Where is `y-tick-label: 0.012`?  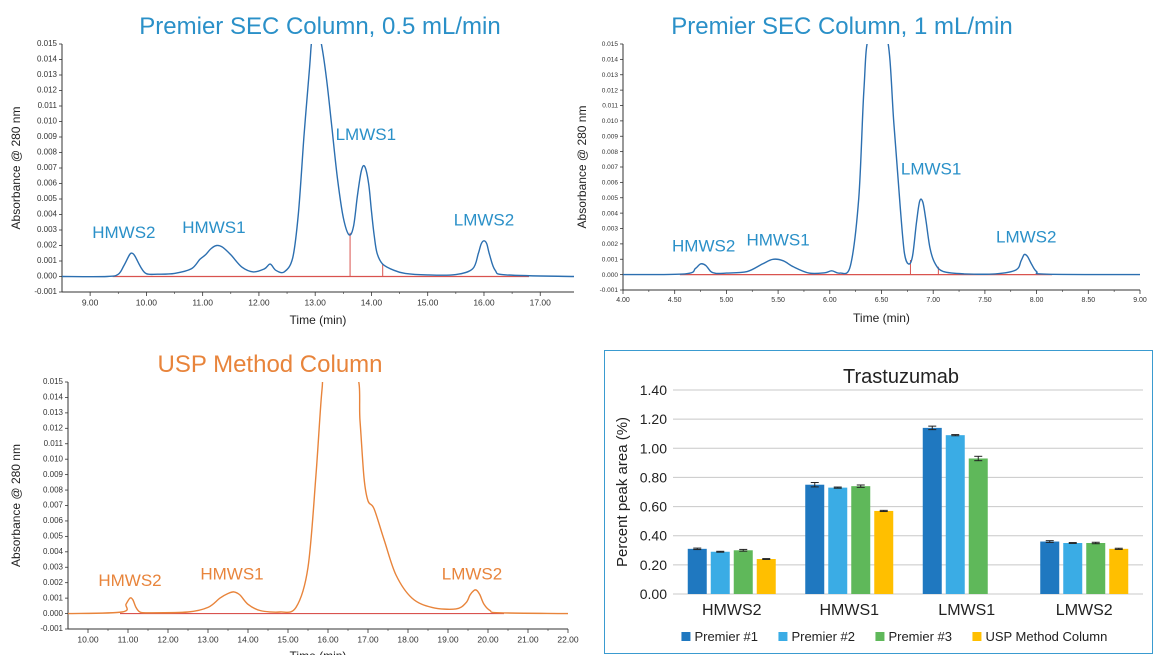 y-tick-label: 0.012 is located at coordinates (53, 428).